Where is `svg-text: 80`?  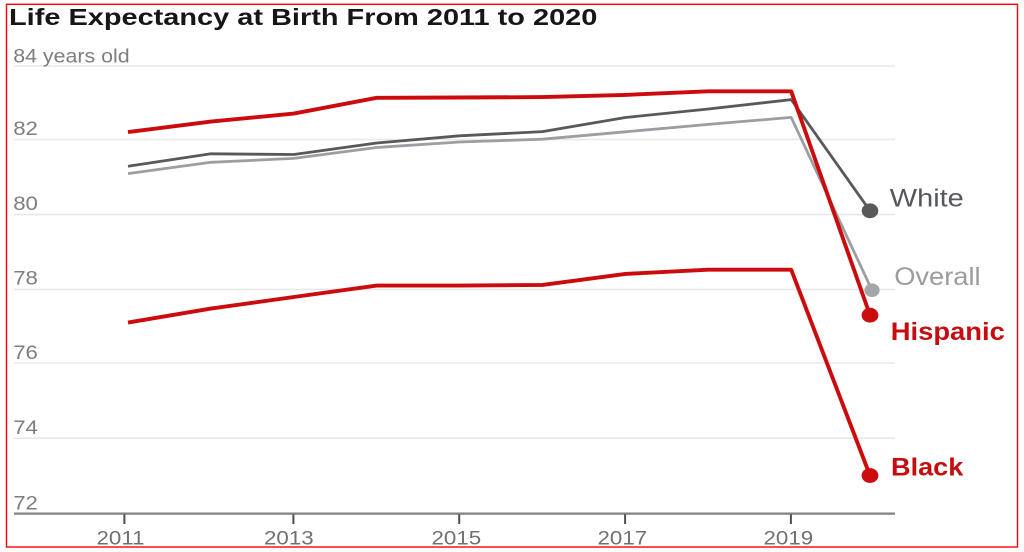 svg-text: 80 is located at coordinates (25, 203).